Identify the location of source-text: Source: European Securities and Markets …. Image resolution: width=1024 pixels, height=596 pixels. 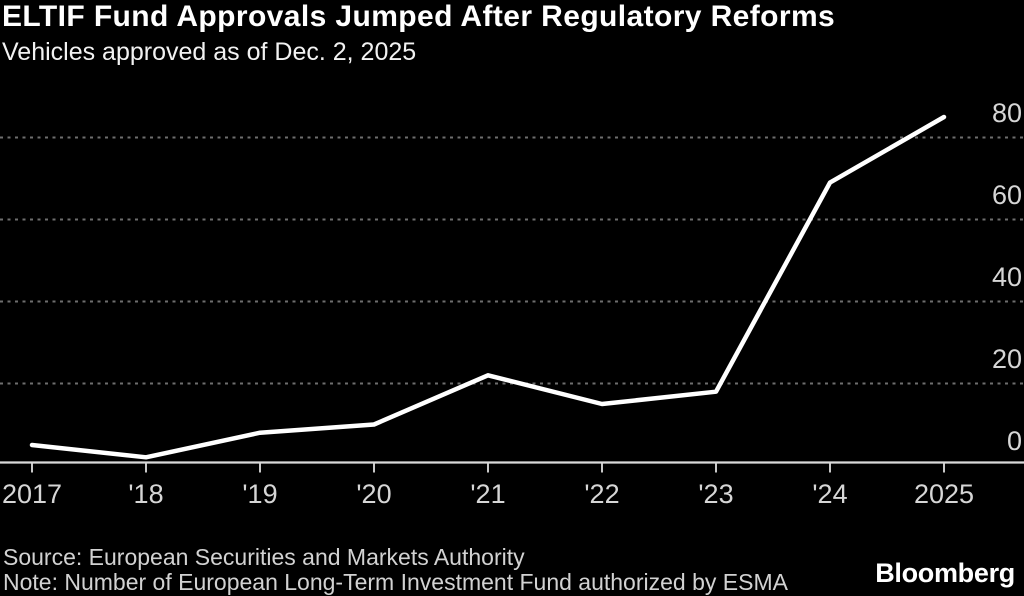
(264, 557).